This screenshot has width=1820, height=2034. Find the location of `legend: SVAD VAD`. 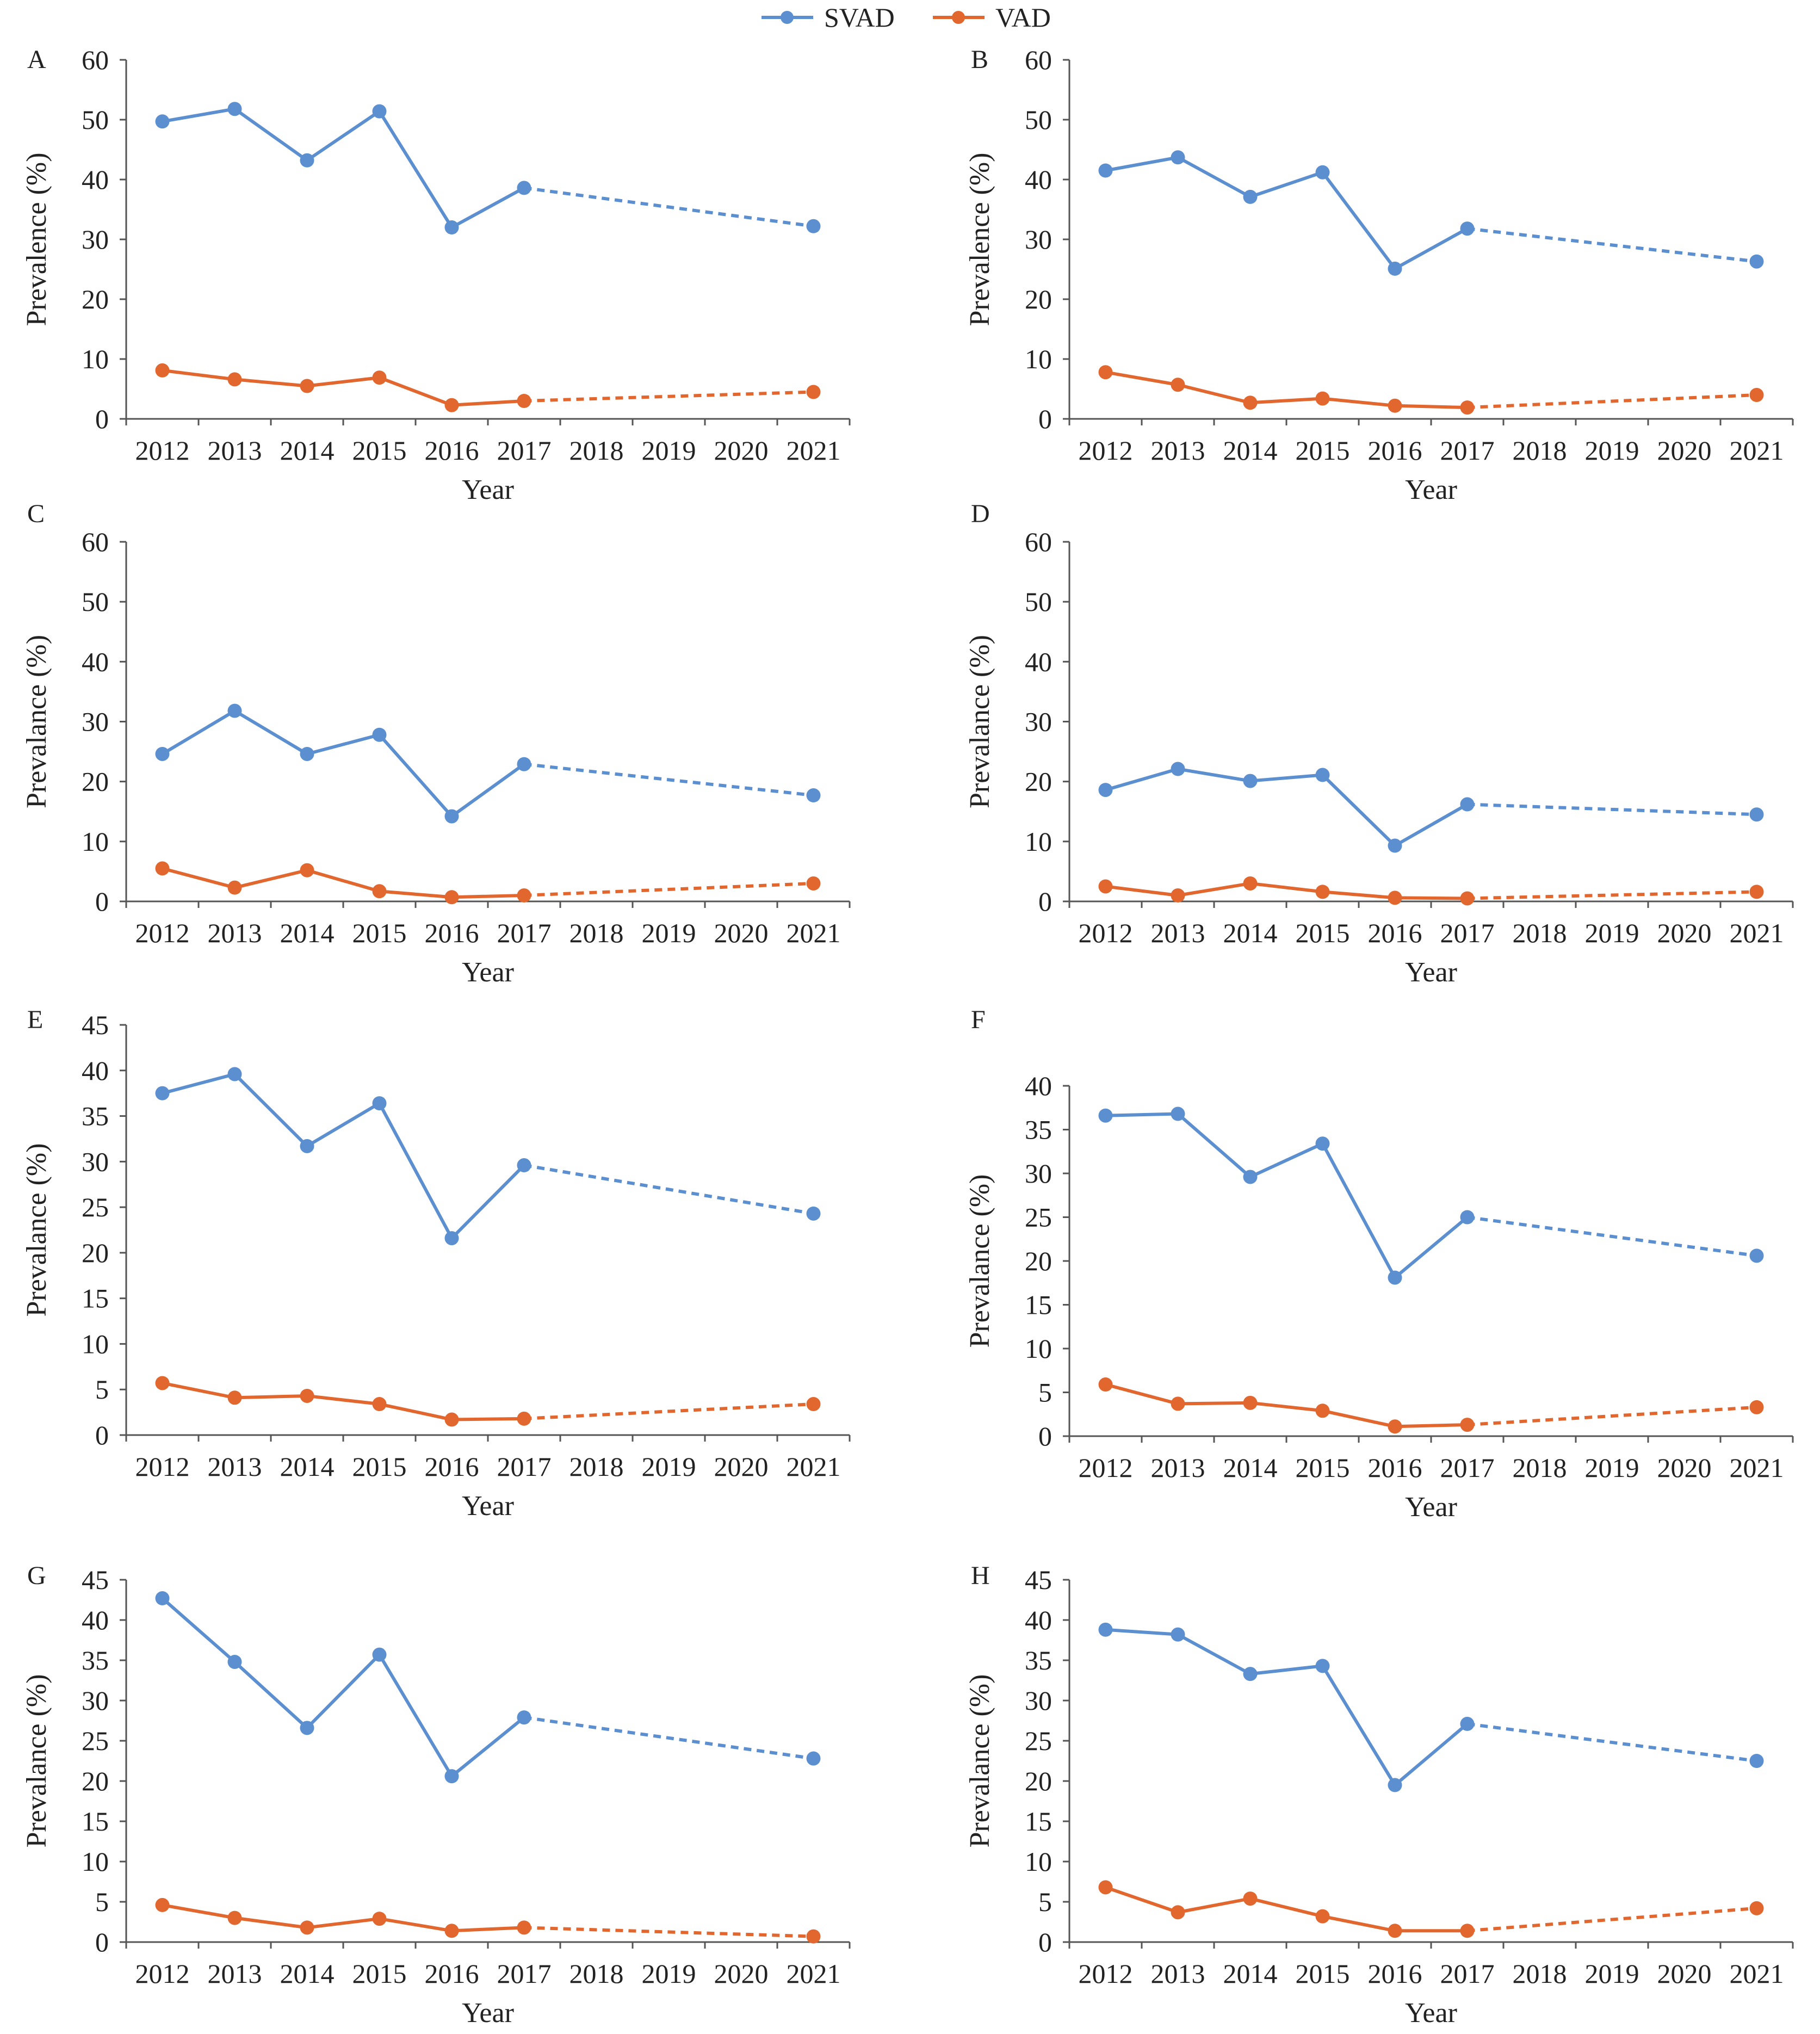

legend: SVAD VAD is located at coordinates (906, 17).